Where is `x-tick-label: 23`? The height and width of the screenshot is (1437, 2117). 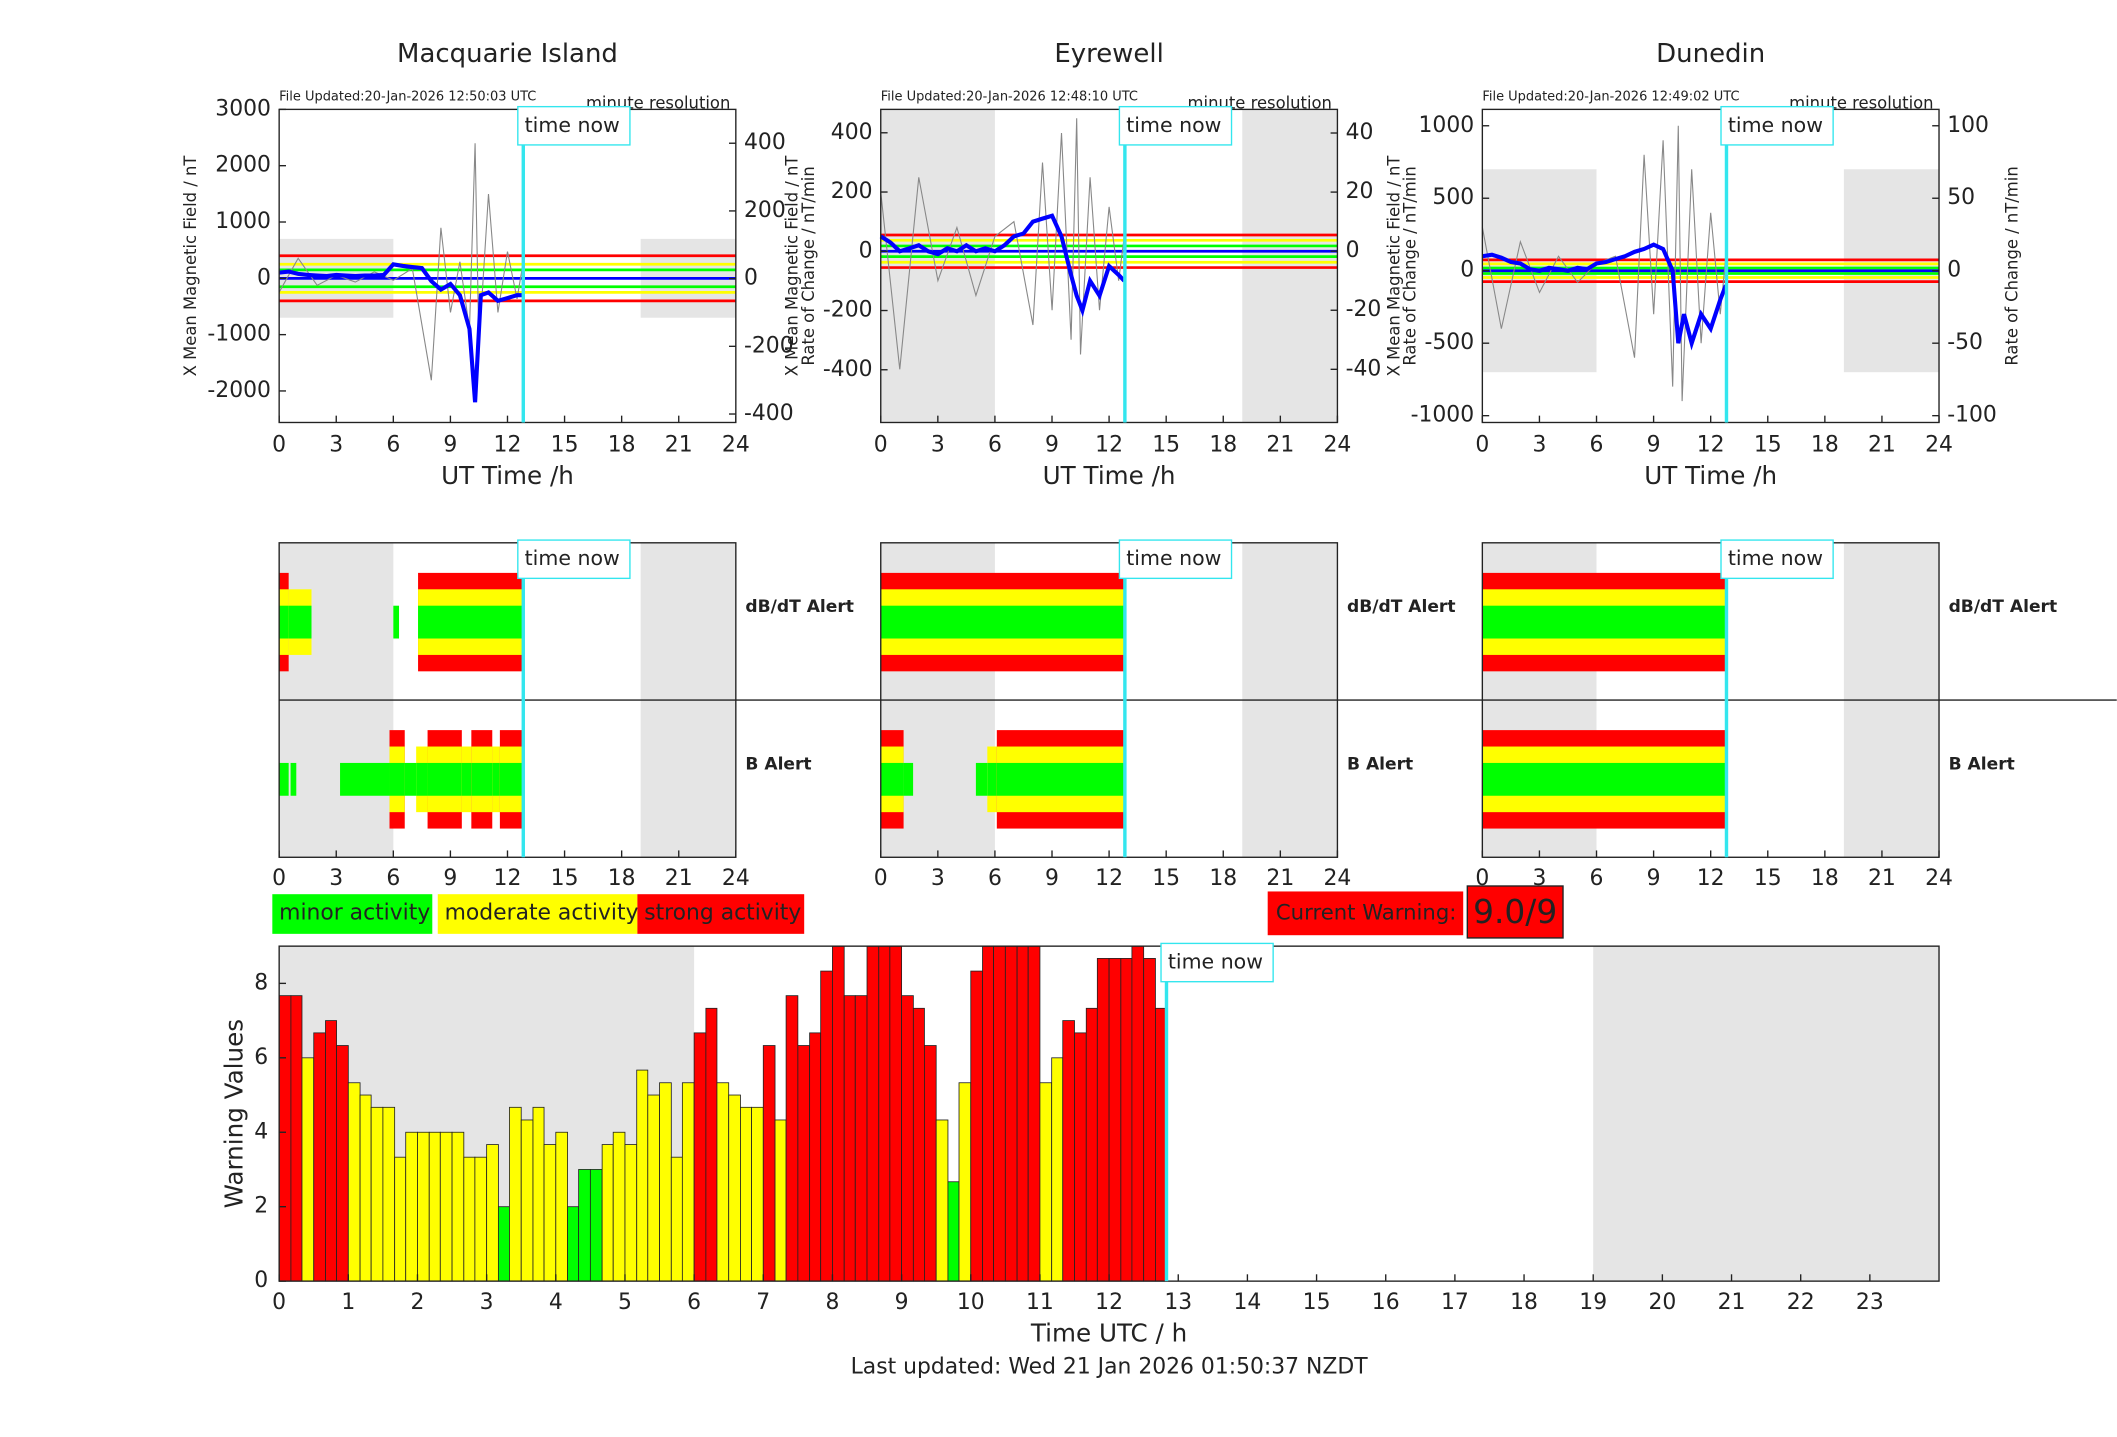
x-tick-label: 23 is located at coordinates (1870, 1302).